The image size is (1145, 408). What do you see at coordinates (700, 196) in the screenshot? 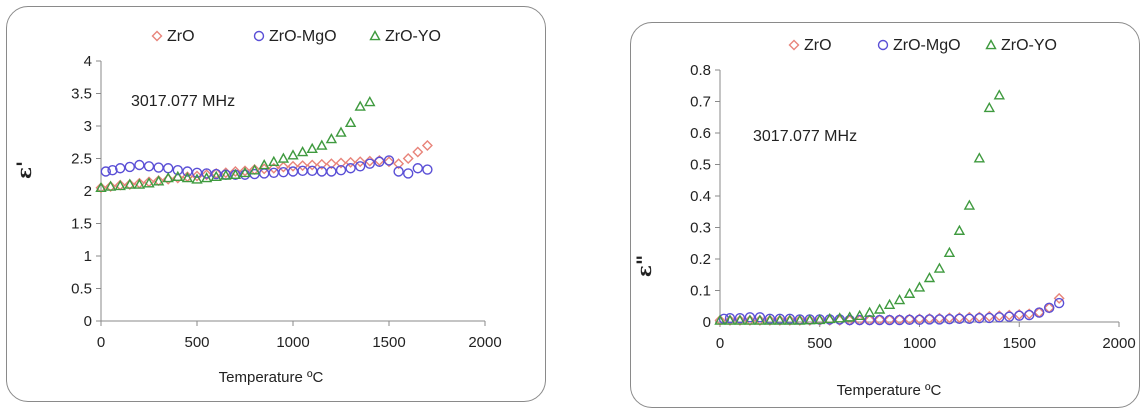
I see `y-tick-label: 0.4` at bounding box center [700, 196].